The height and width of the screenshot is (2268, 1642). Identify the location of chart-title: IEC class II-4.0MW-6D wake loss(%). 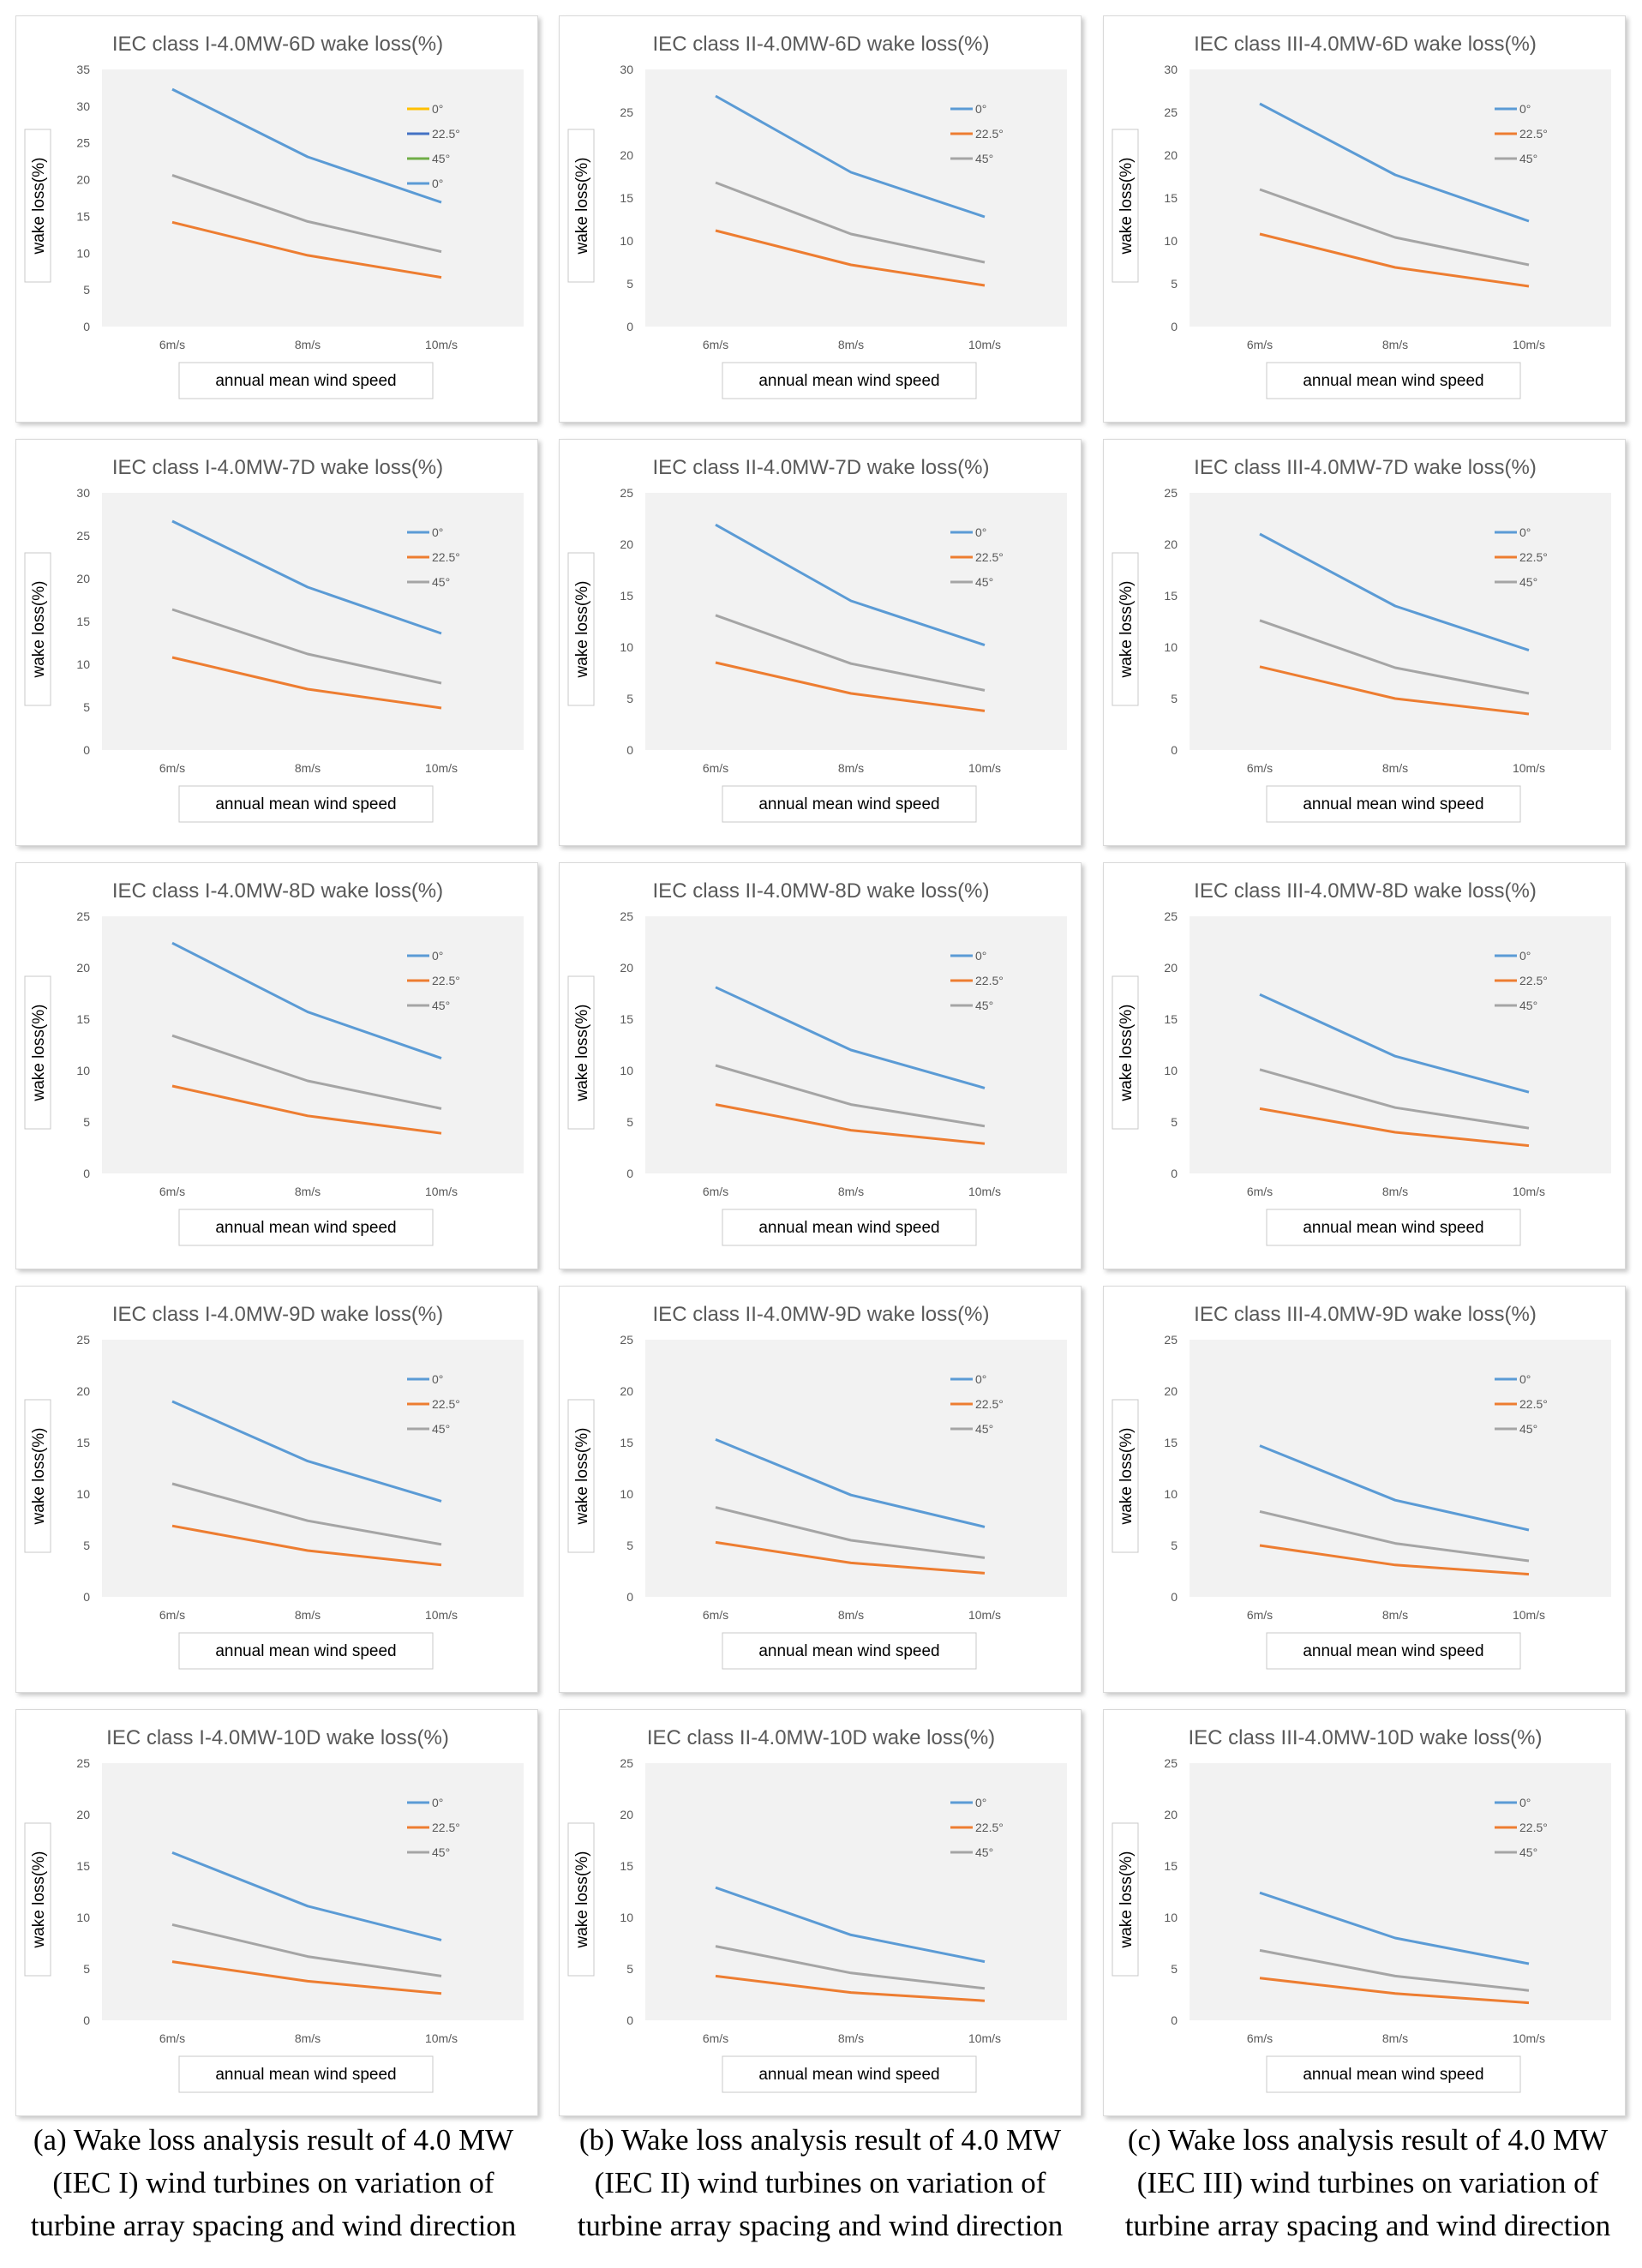
(821, 44).